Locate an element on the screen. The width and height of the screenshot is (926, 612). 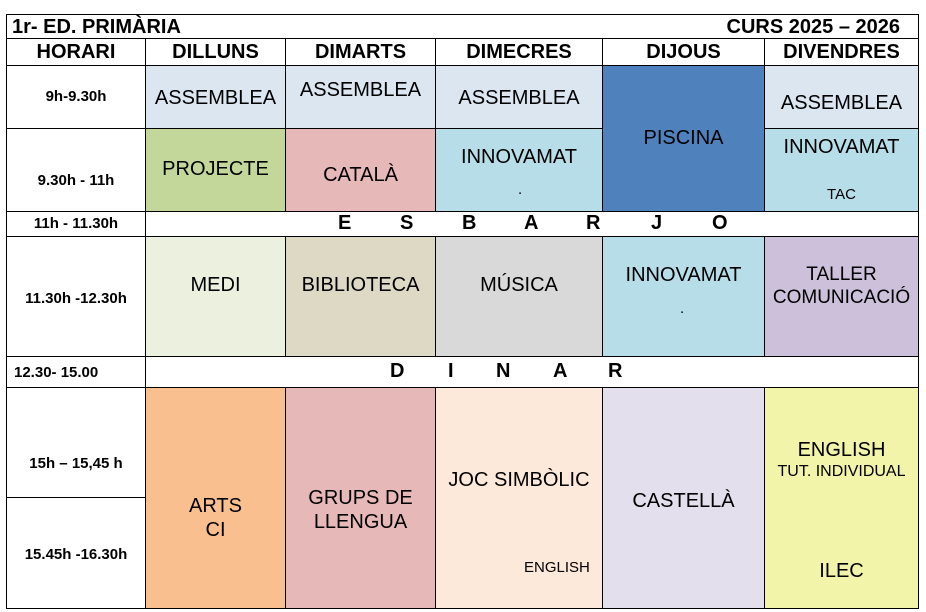
time-cell: 11.30h -12.30h is located at coordinates (76, 296).